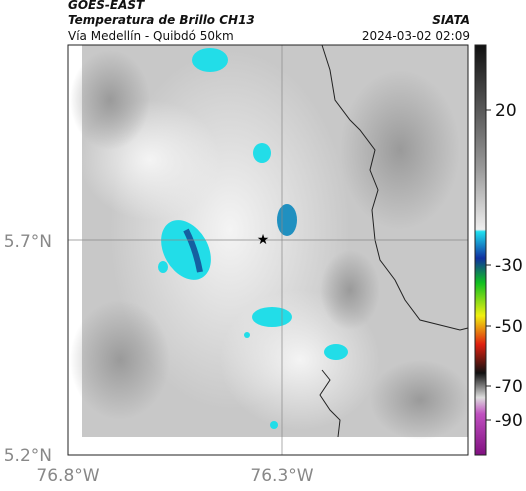  Describe the element at coordinates (506, 111) in the screenshot. I see `colorbar-tick-label: 20` at that location.